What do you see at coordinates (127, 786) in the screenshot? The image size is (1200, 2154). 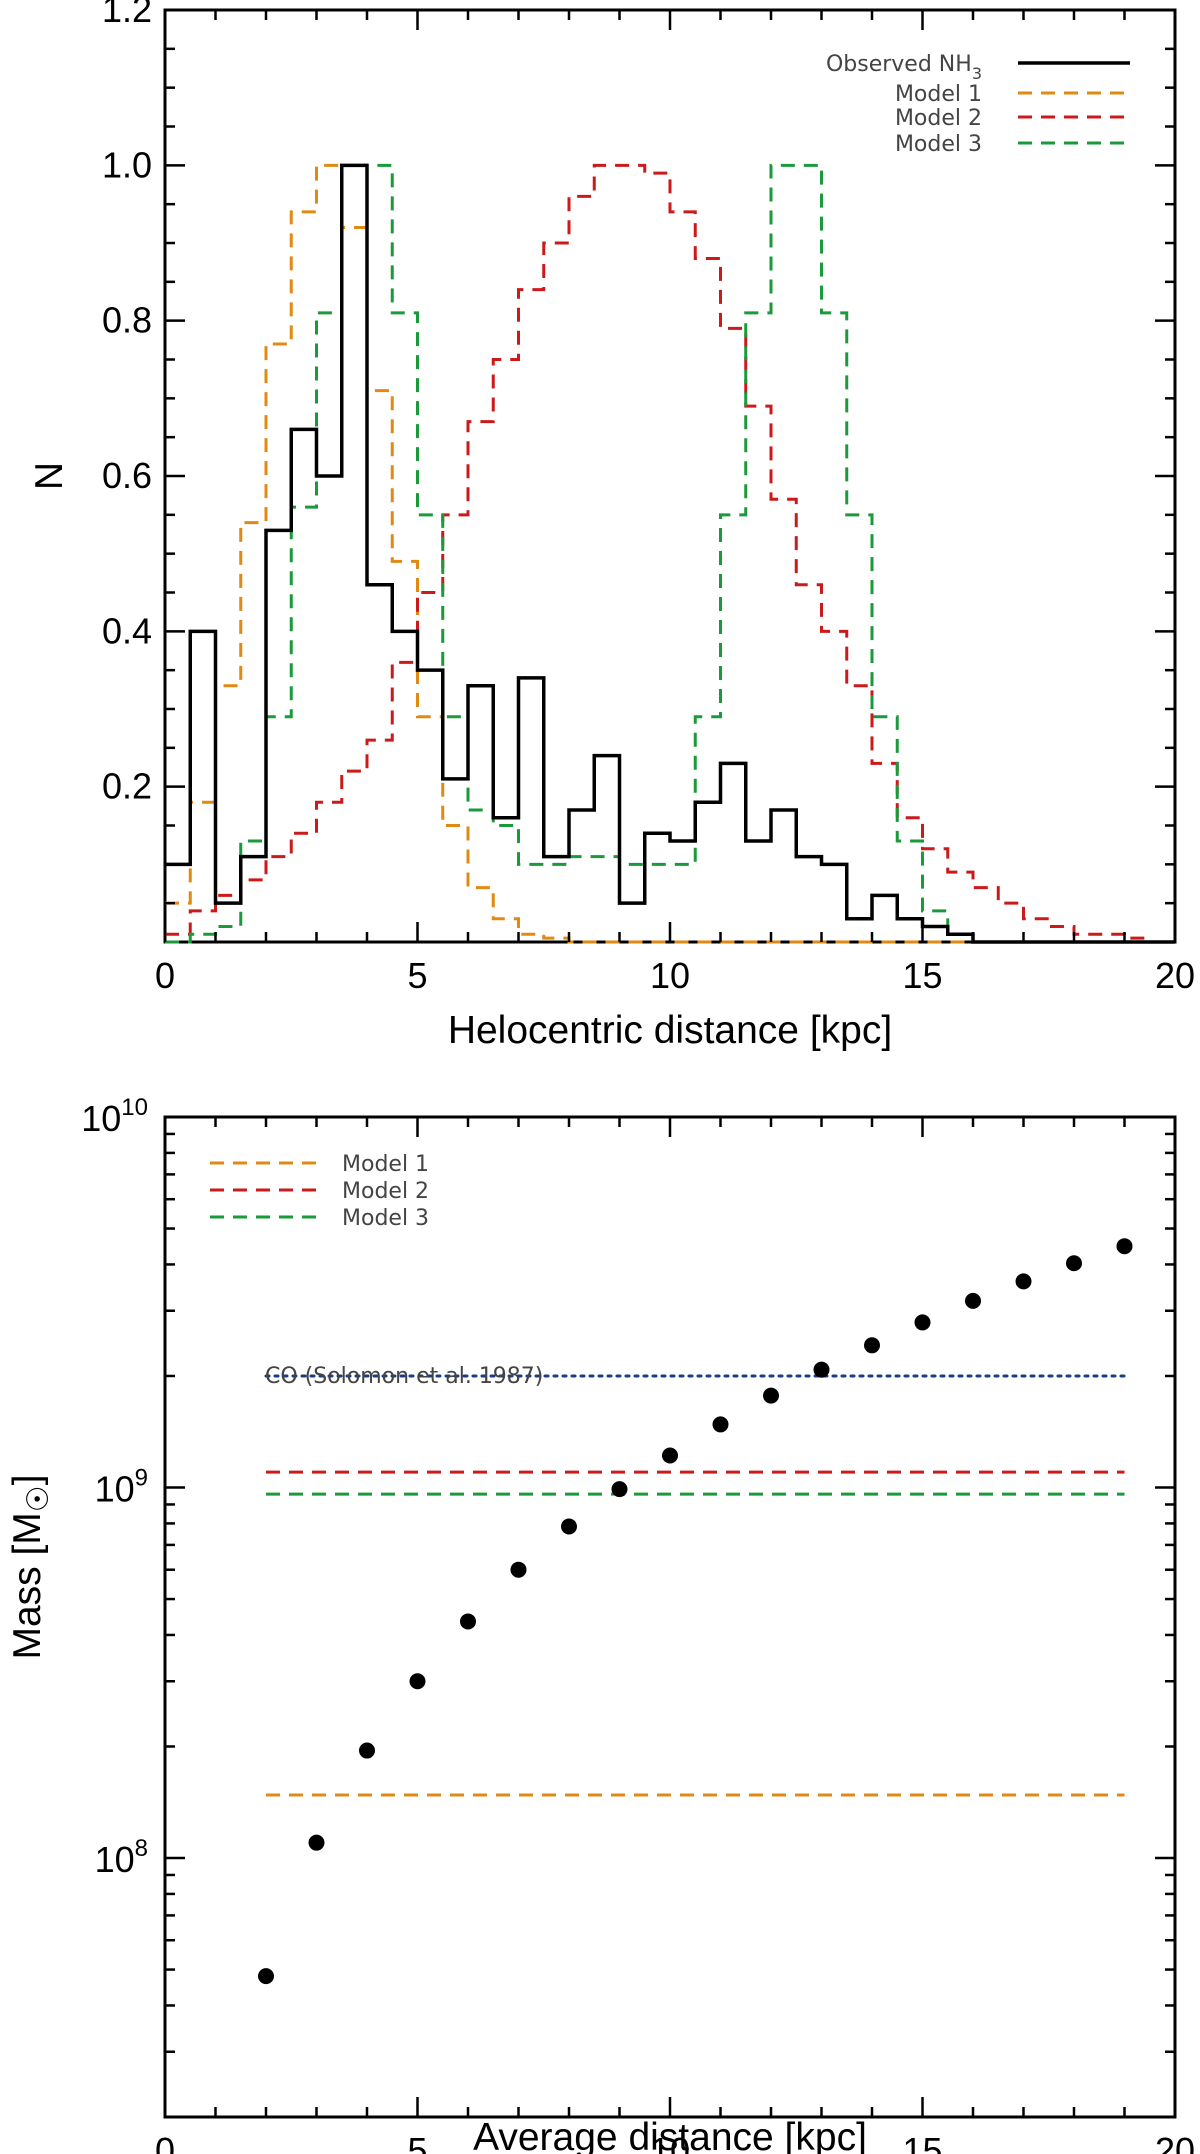 I see `y-tick-label: 0.2` at bounding box center [127, 786].